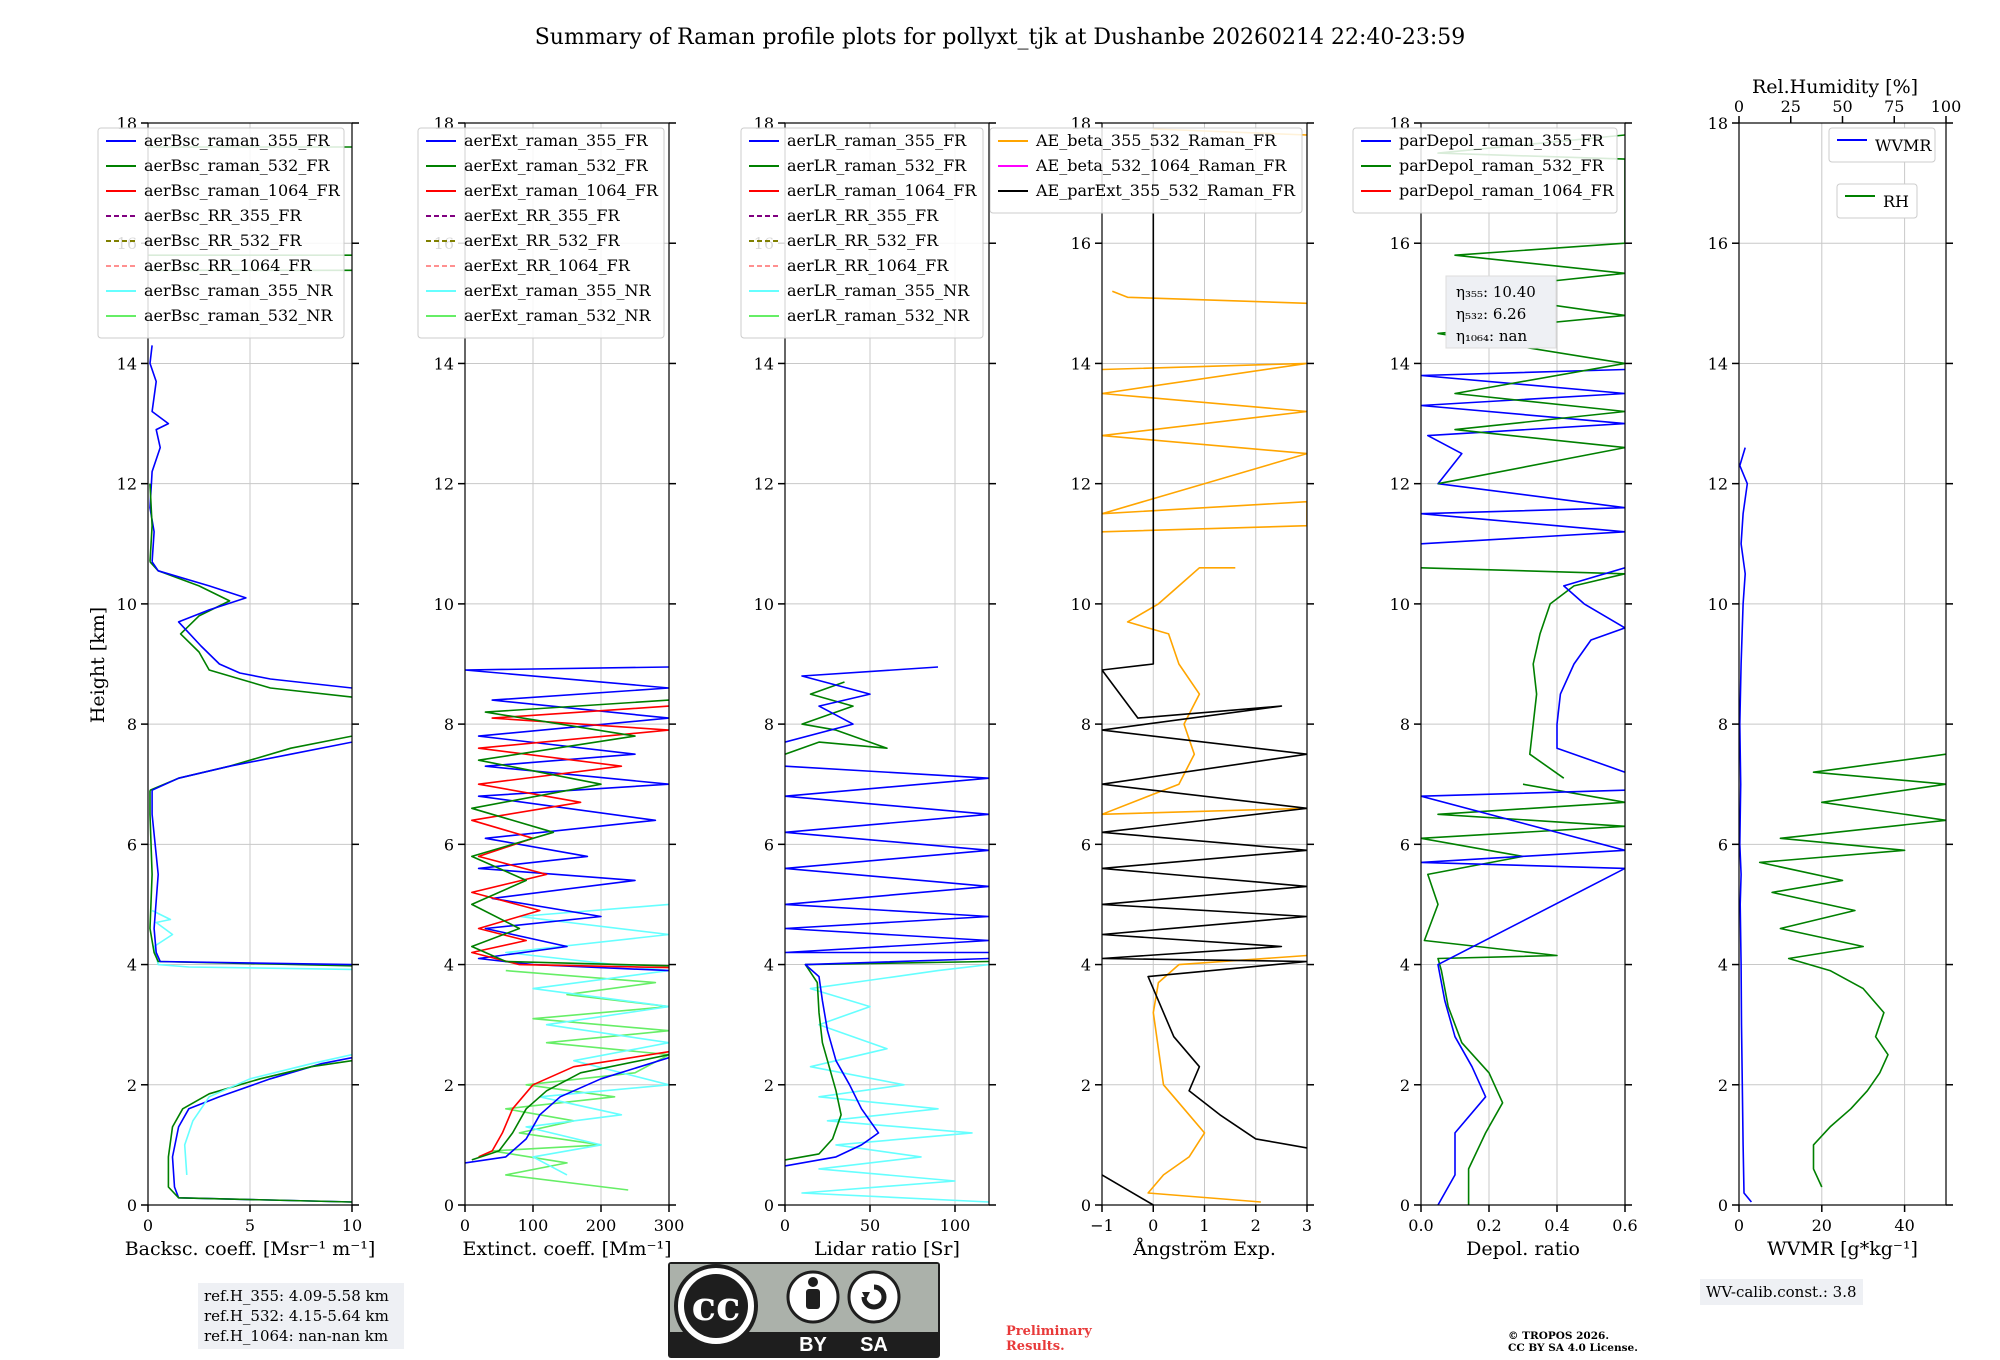 Image resolution: width=2000 pixels, height=1360 pixels. I want to click on x-tick-label: 300, so click(669, 1225).